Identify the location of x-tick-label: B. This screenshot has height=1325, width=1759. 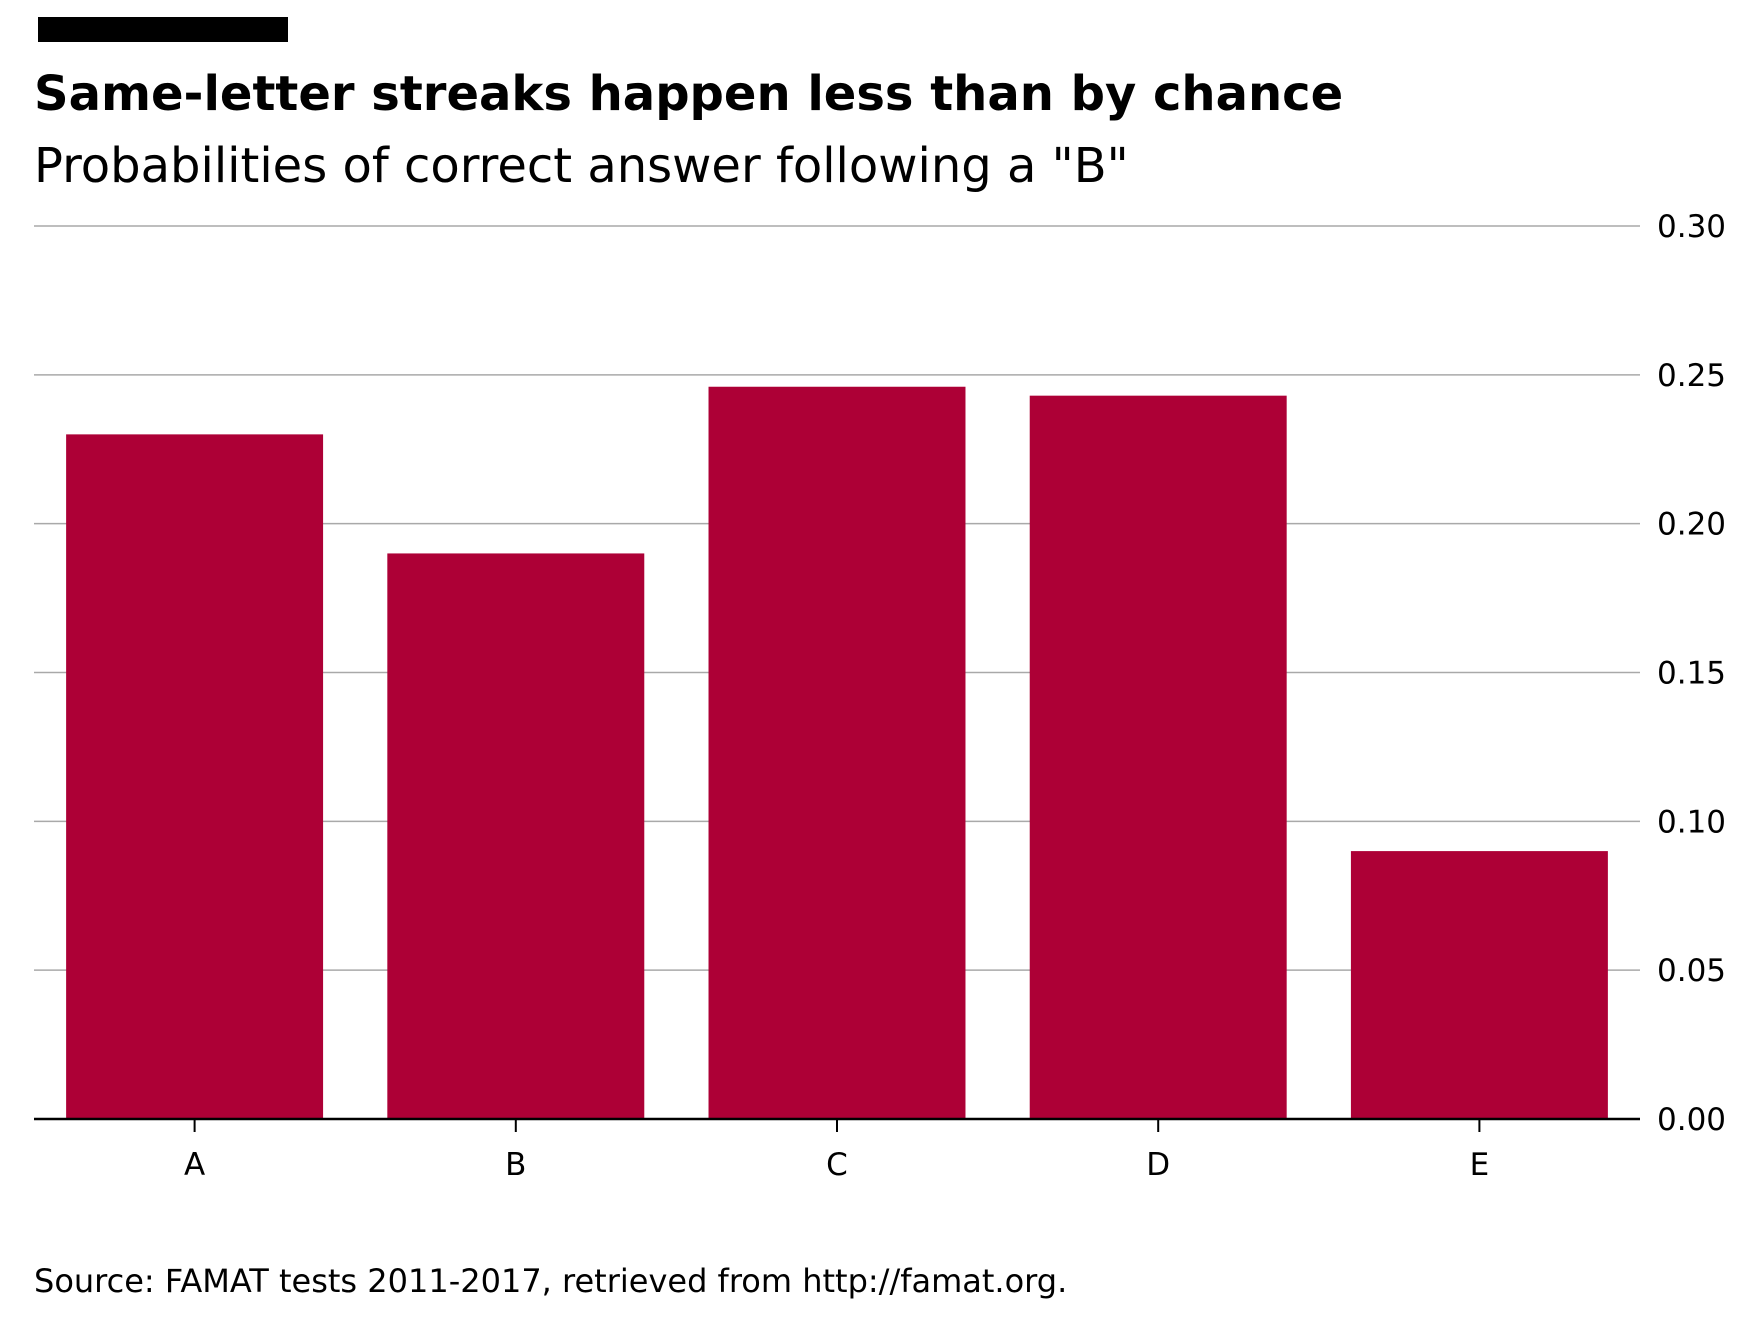
(515, 1165).